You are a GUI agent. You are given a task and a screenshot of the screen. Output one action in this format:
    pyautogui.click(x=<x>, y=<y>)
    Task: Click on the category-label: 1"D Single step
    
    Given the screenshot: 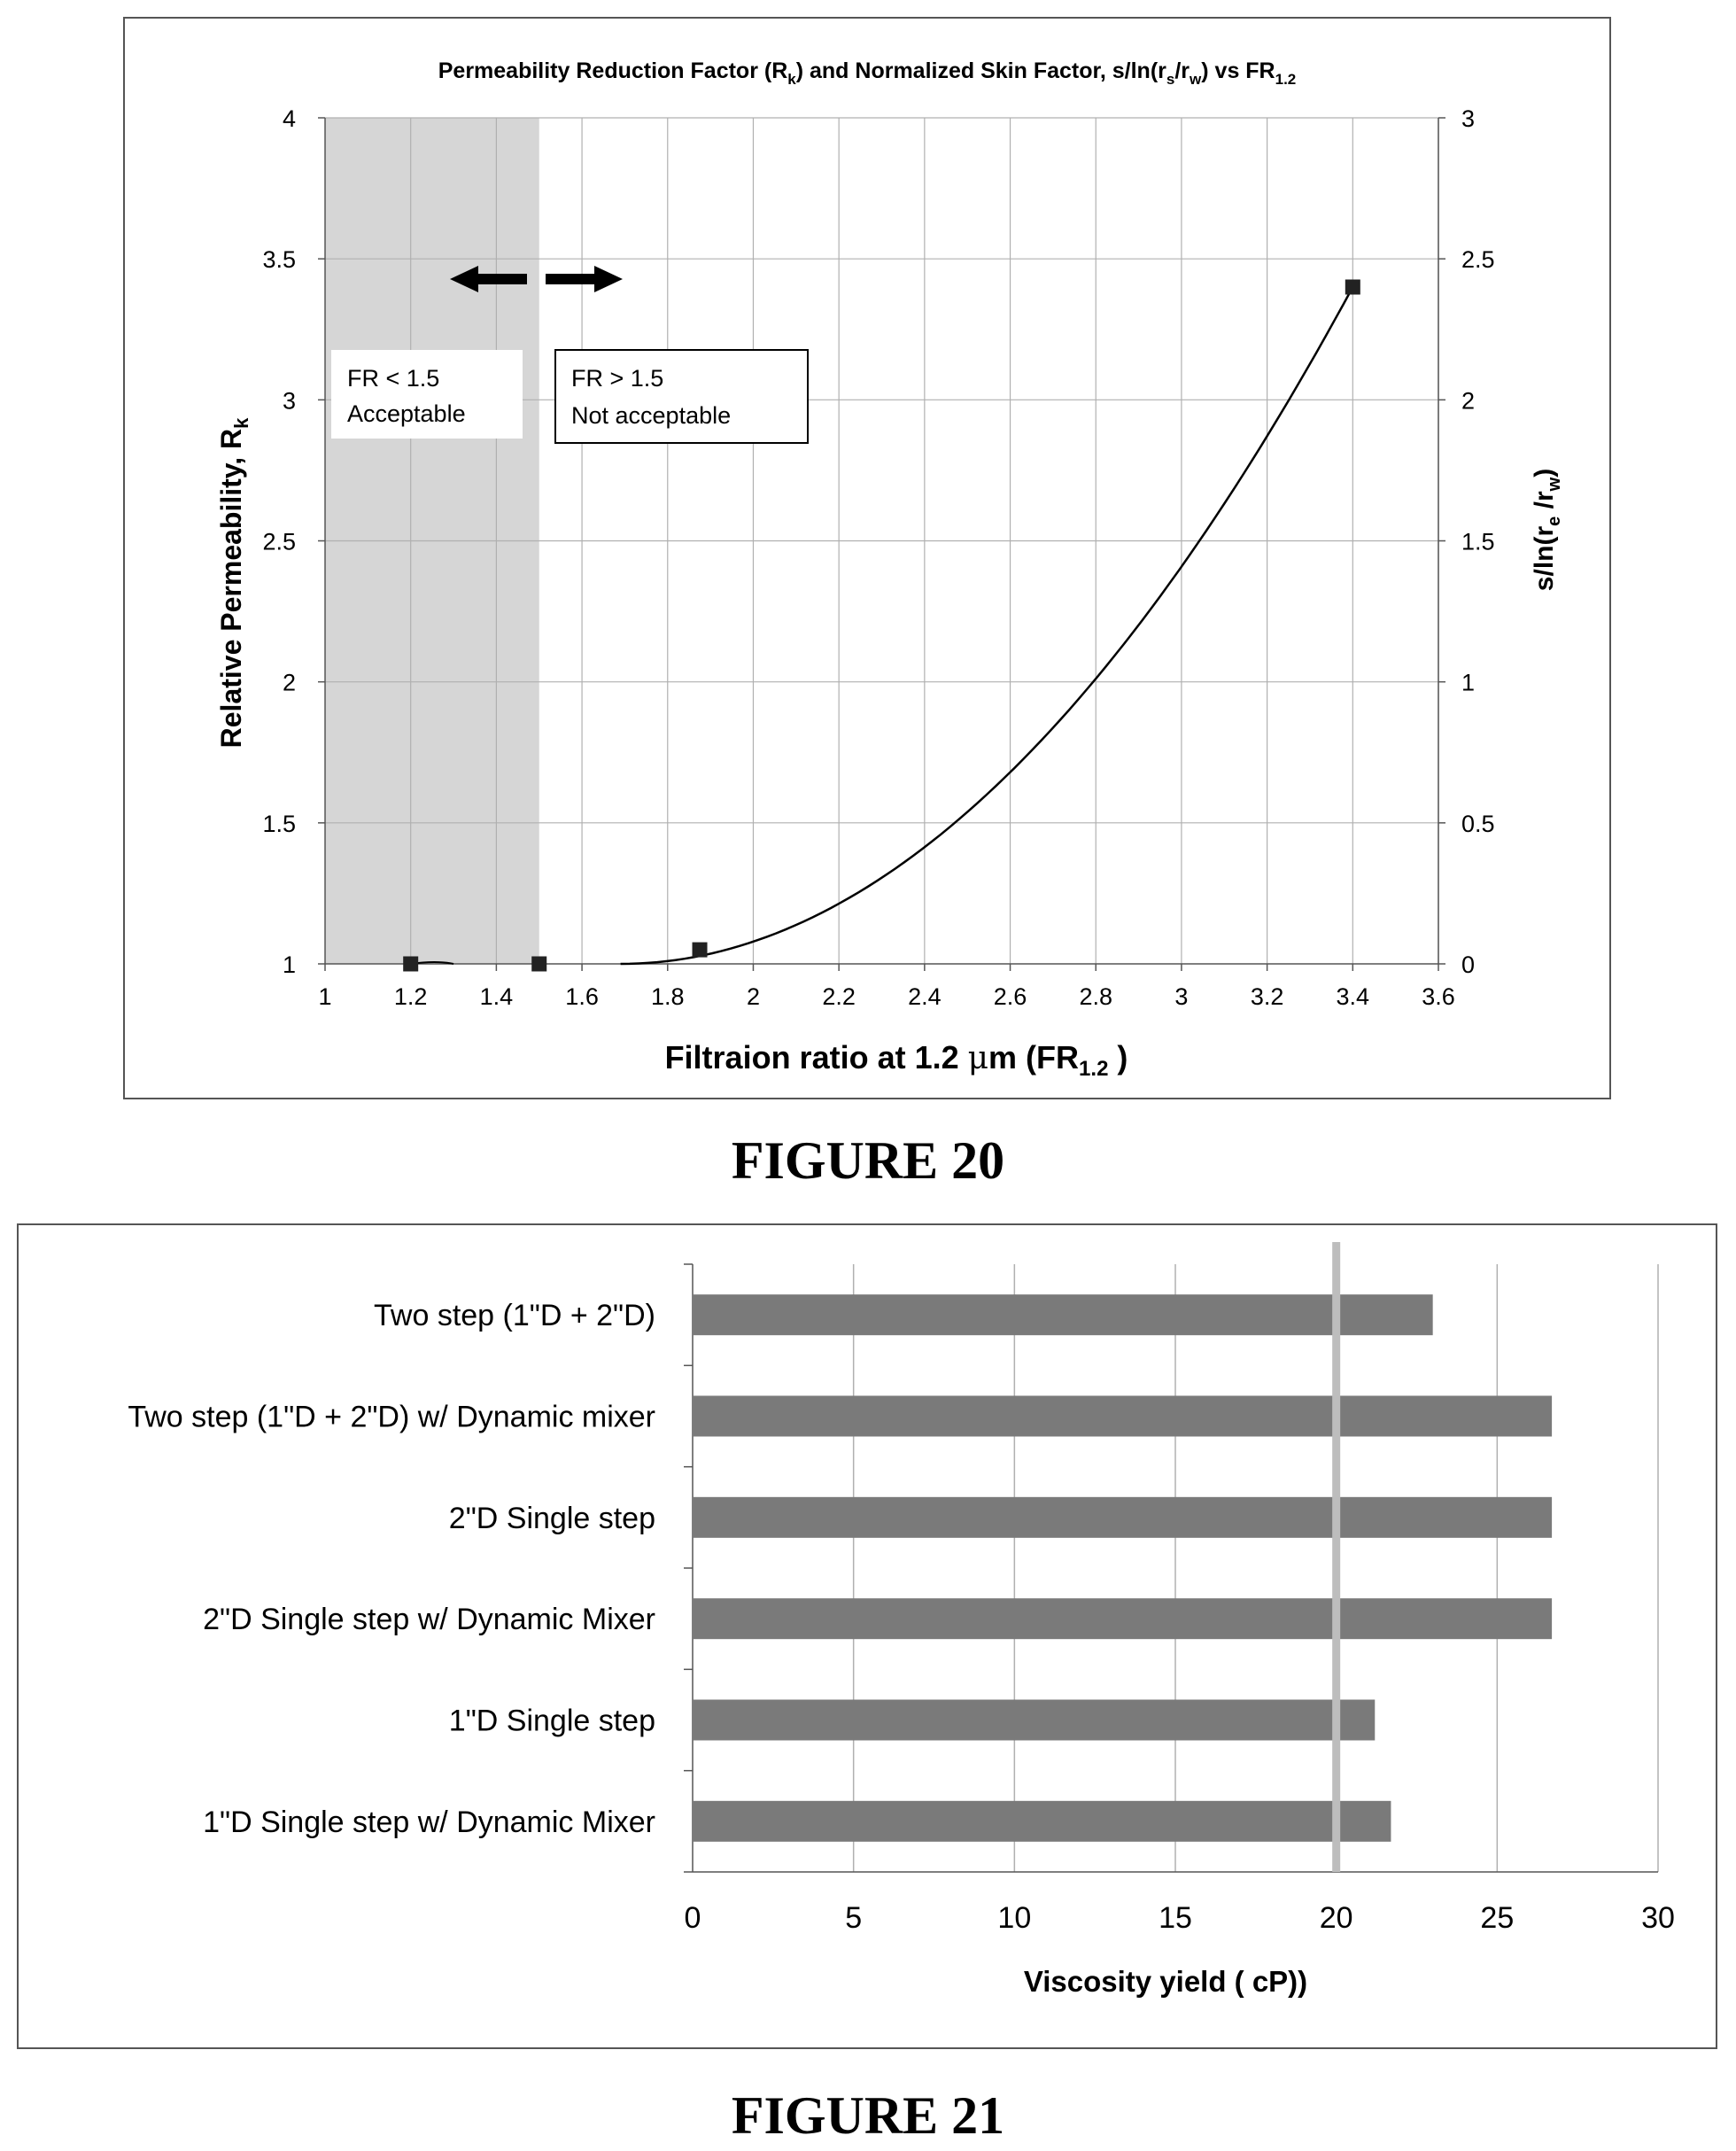 What is the action you would take?
    pyautogui.click(x=552, y=1721)
    